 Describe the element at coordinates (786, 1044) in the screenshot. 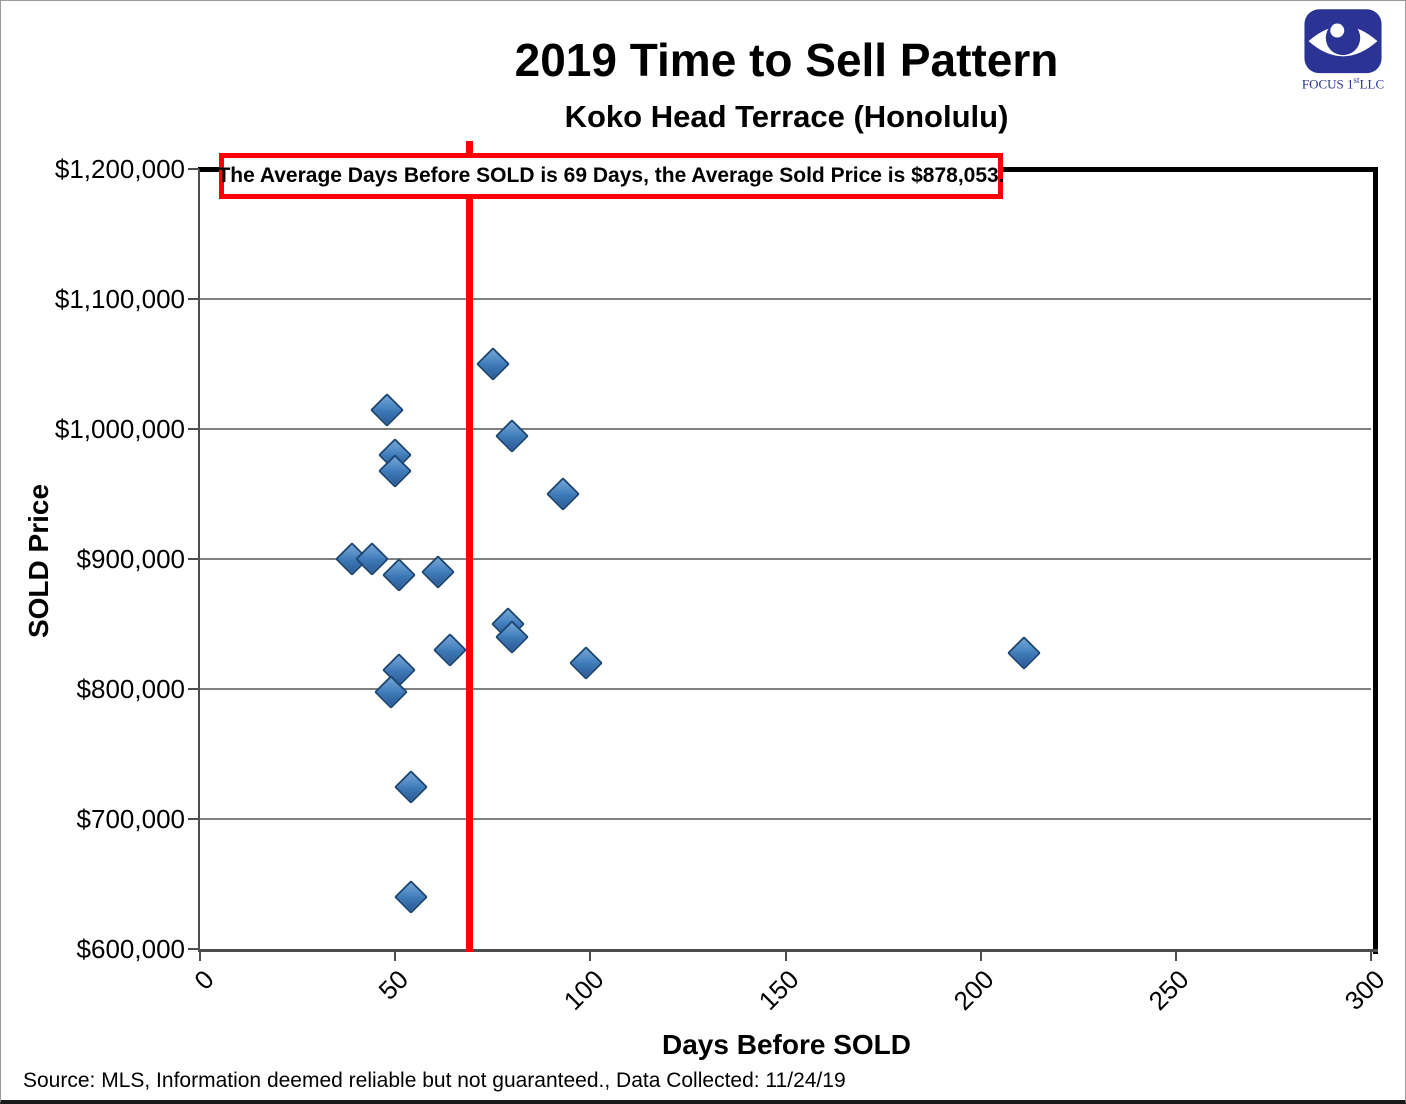

I see `x-axis-title: Days Before SOLD` at that location.